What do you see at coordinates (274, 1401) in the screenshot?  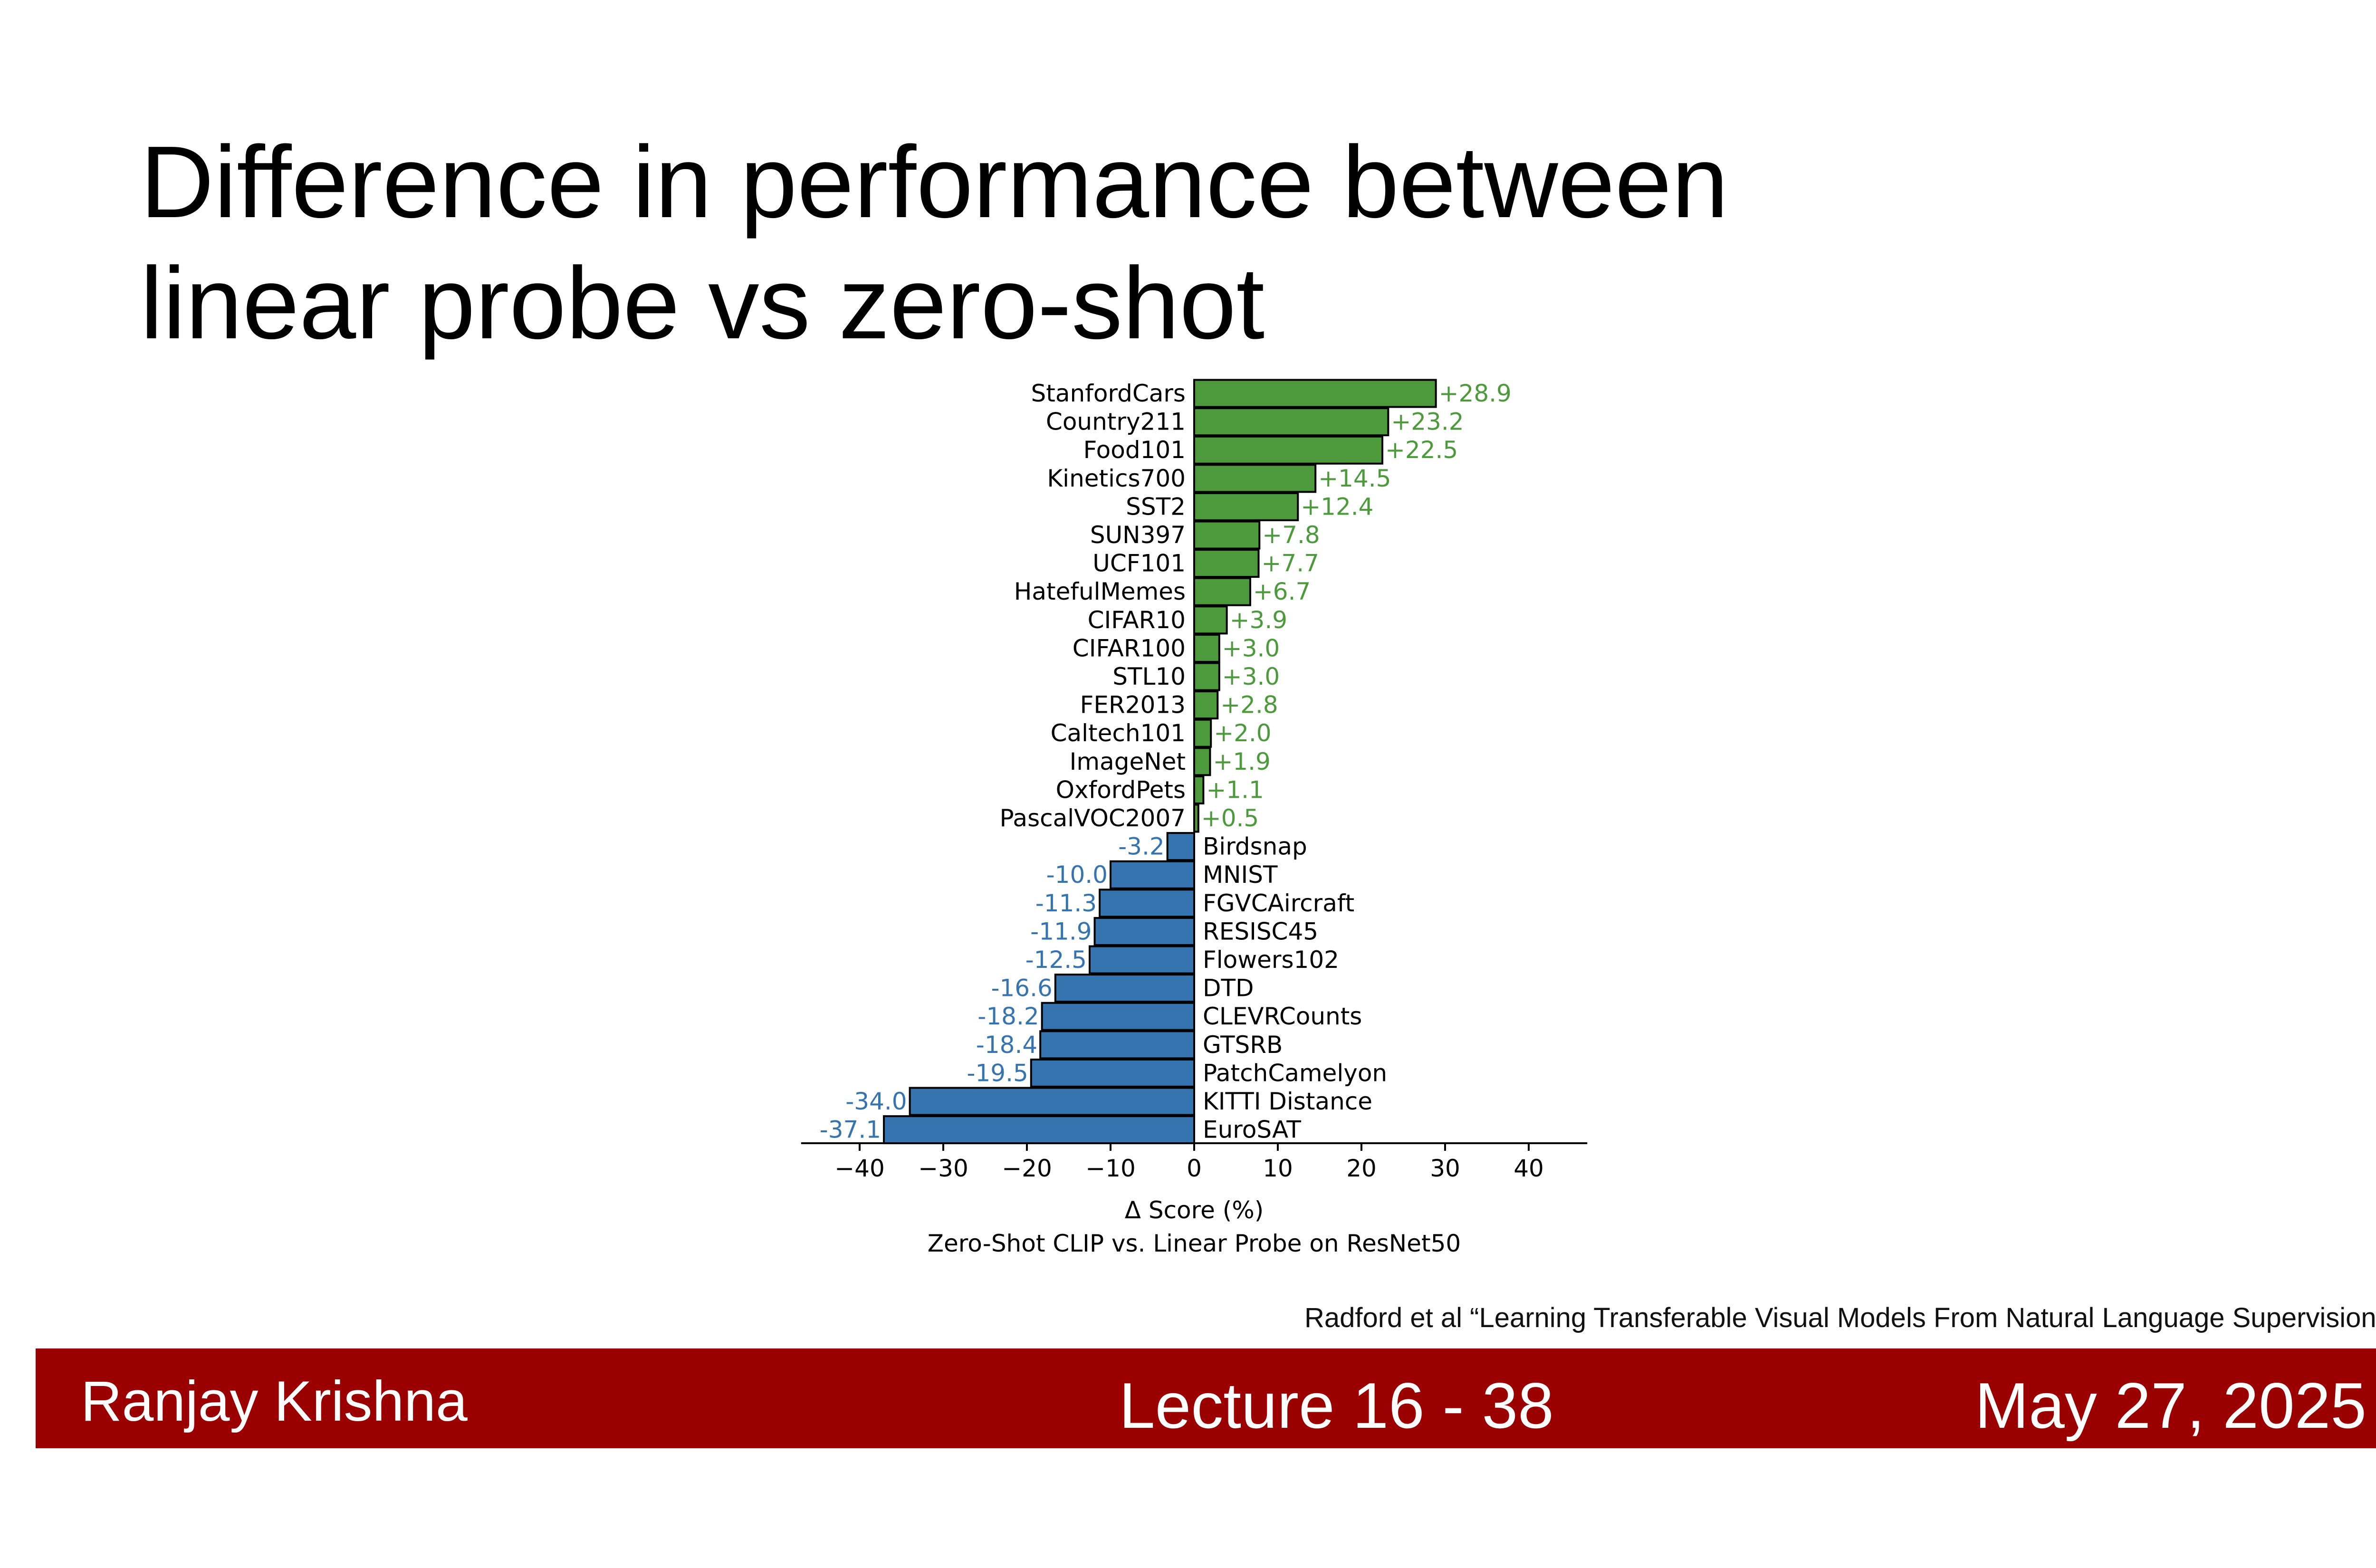 I see `footer-author: Ranjay Krishna` at bounding box center [274, 1401].